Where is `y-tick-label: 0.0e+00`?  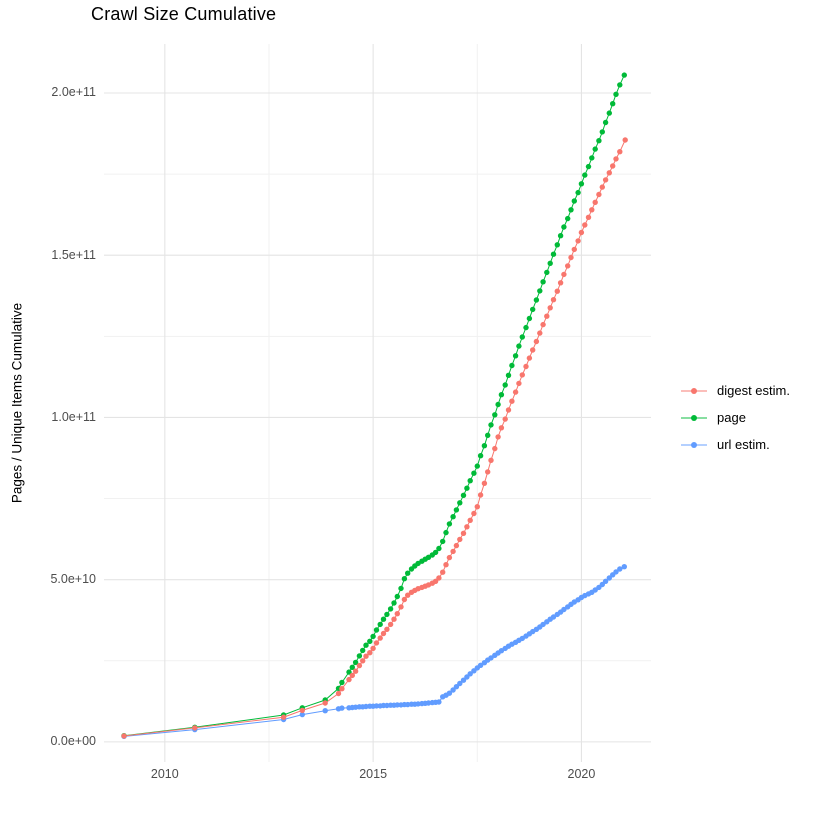
y-tick-label: 0.0e+00 is located at coordinates (73, 741).